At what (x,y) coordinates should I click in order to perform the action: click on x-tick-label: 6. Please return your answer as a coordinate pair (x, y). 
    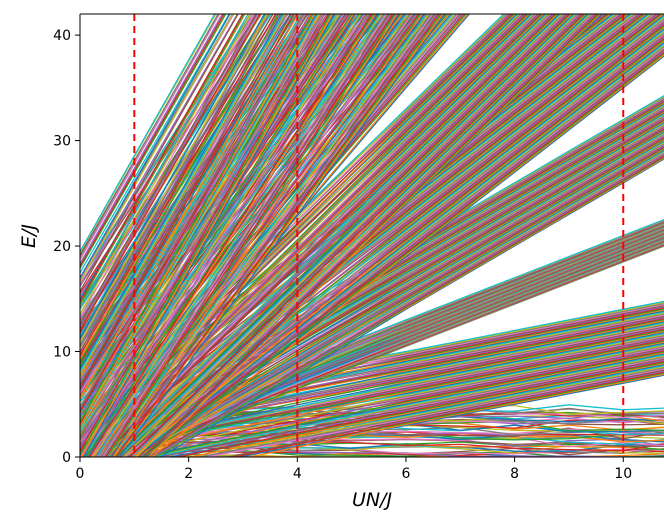
    Looking at the image, I should click on (405, 474).